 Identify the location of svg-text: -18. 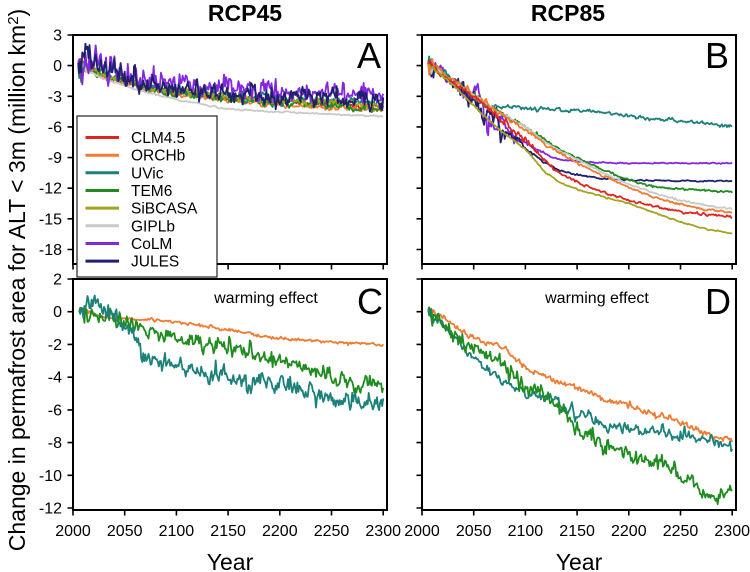
(50, 250).